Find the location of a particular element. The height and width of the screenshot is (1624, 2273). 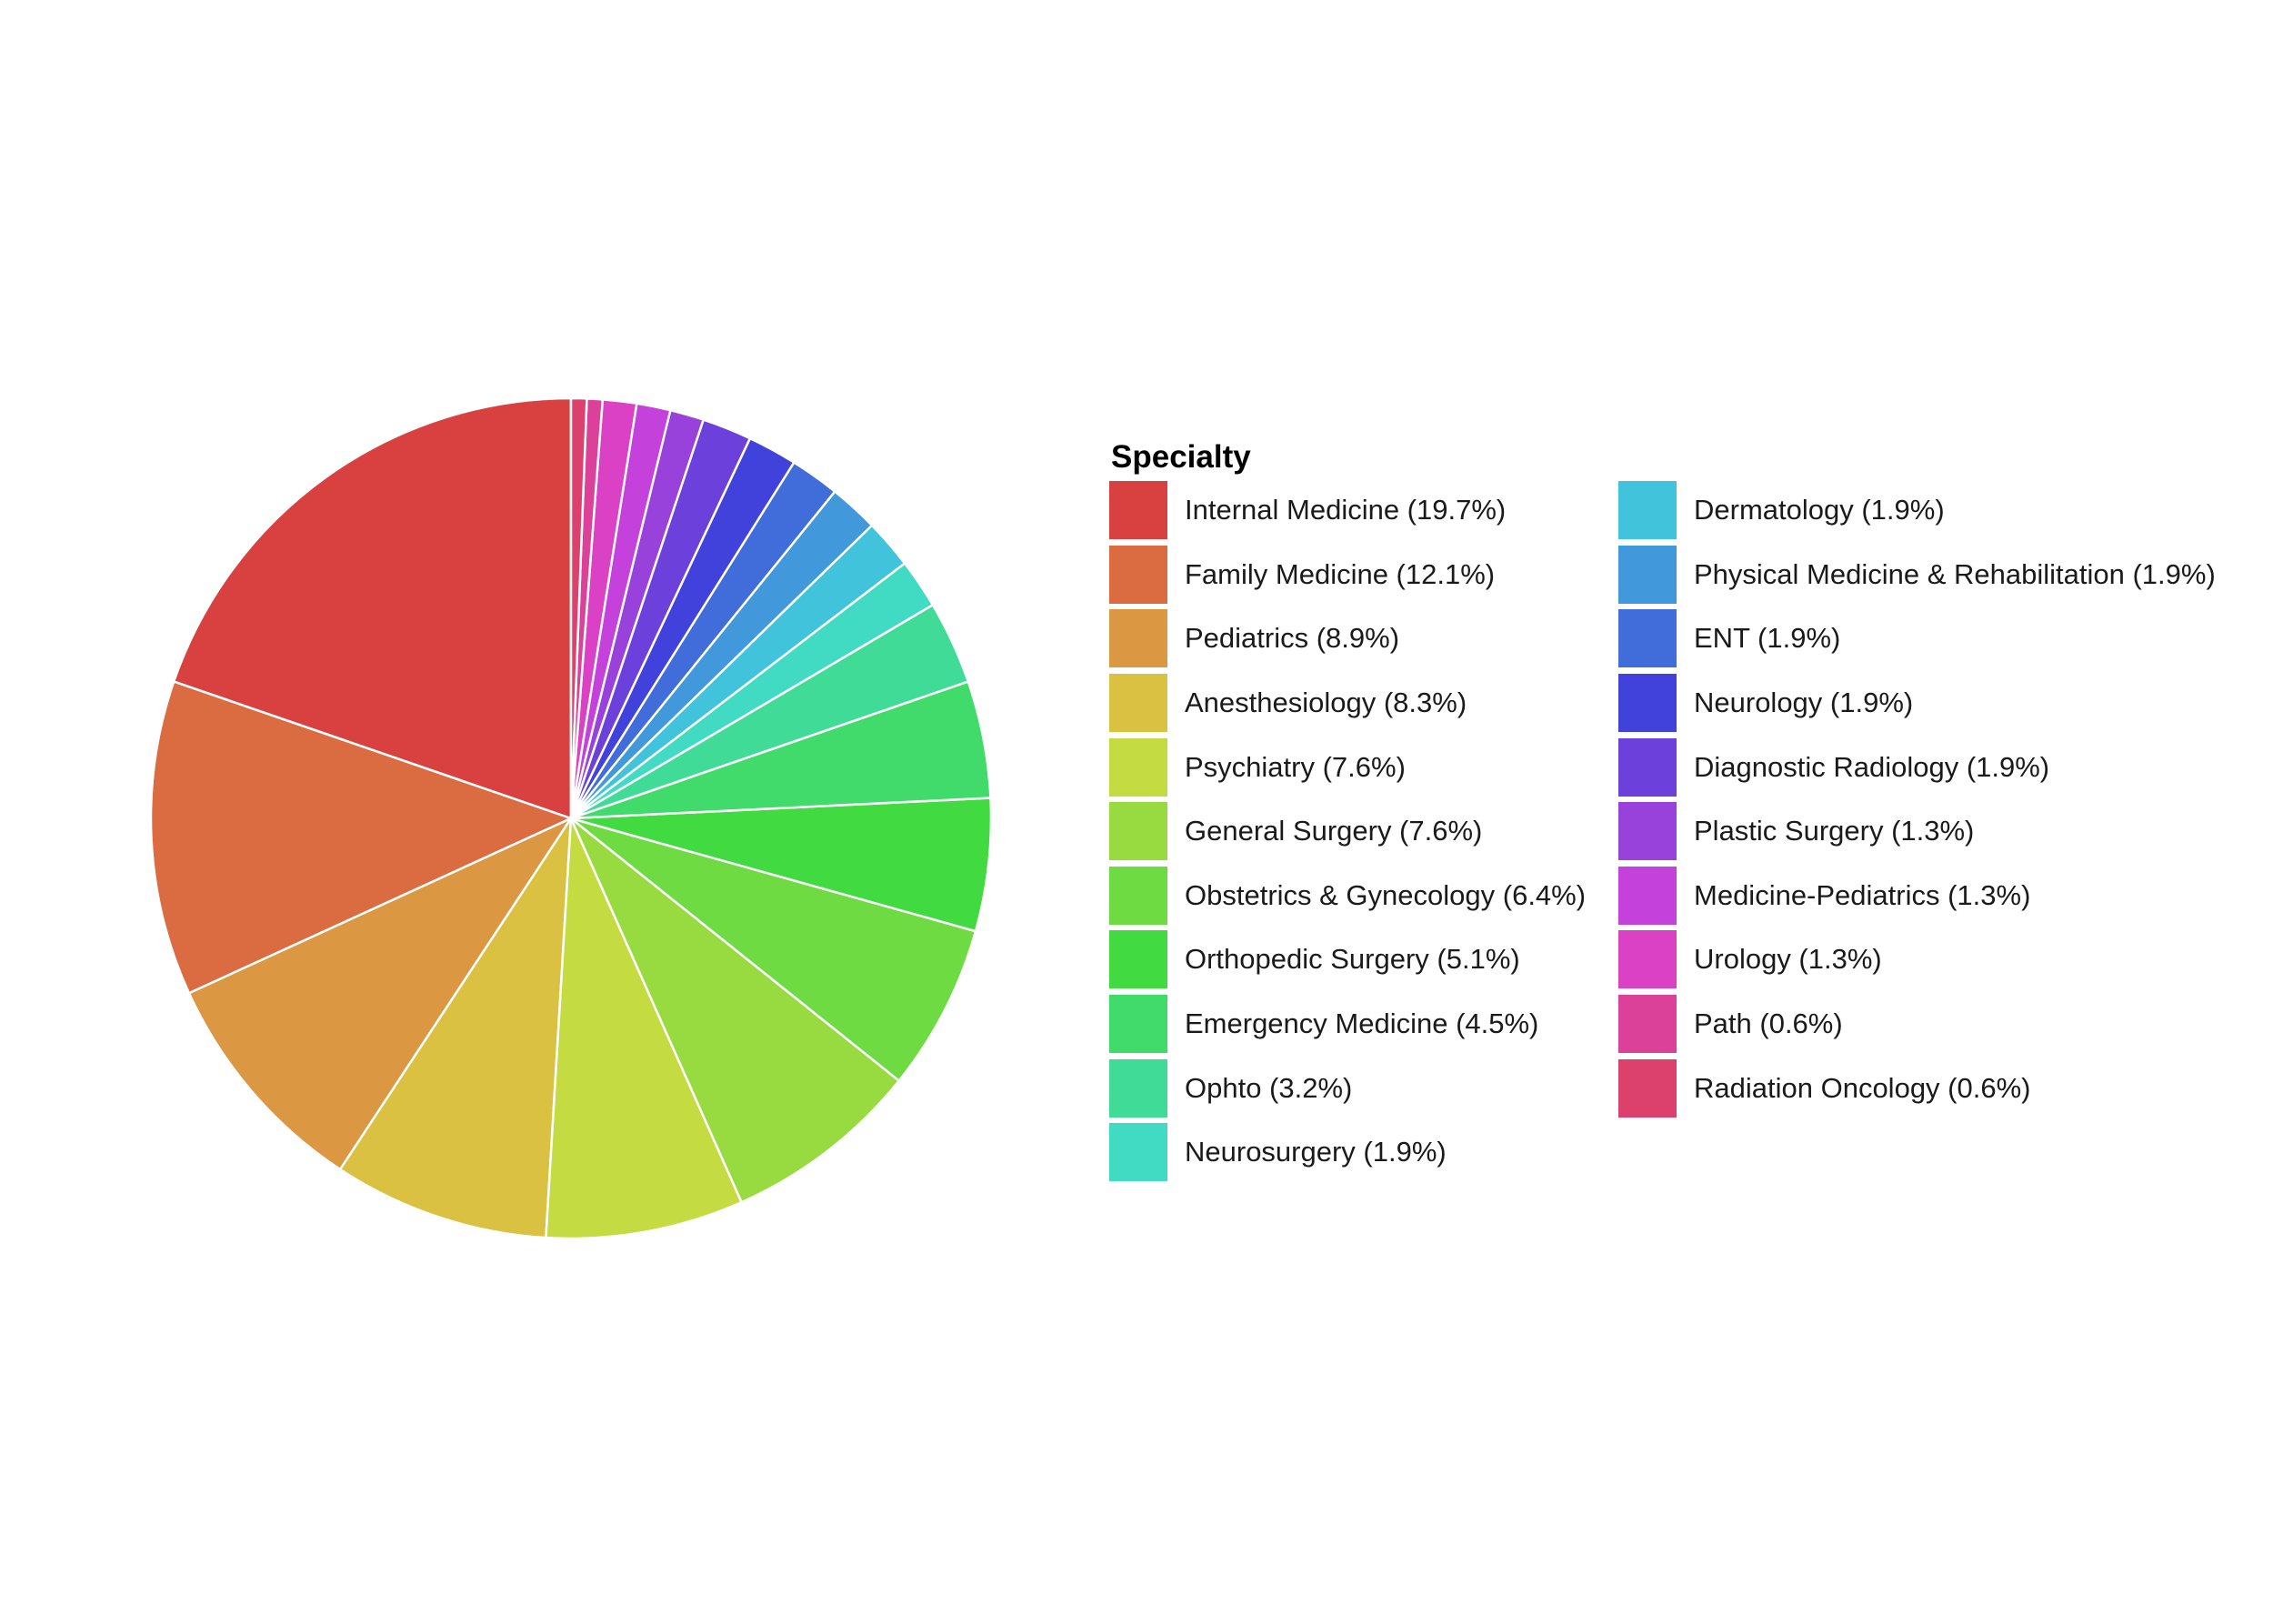

legend-item: Anesthesiology (8.3%) is located at coordinates (1363, 703).